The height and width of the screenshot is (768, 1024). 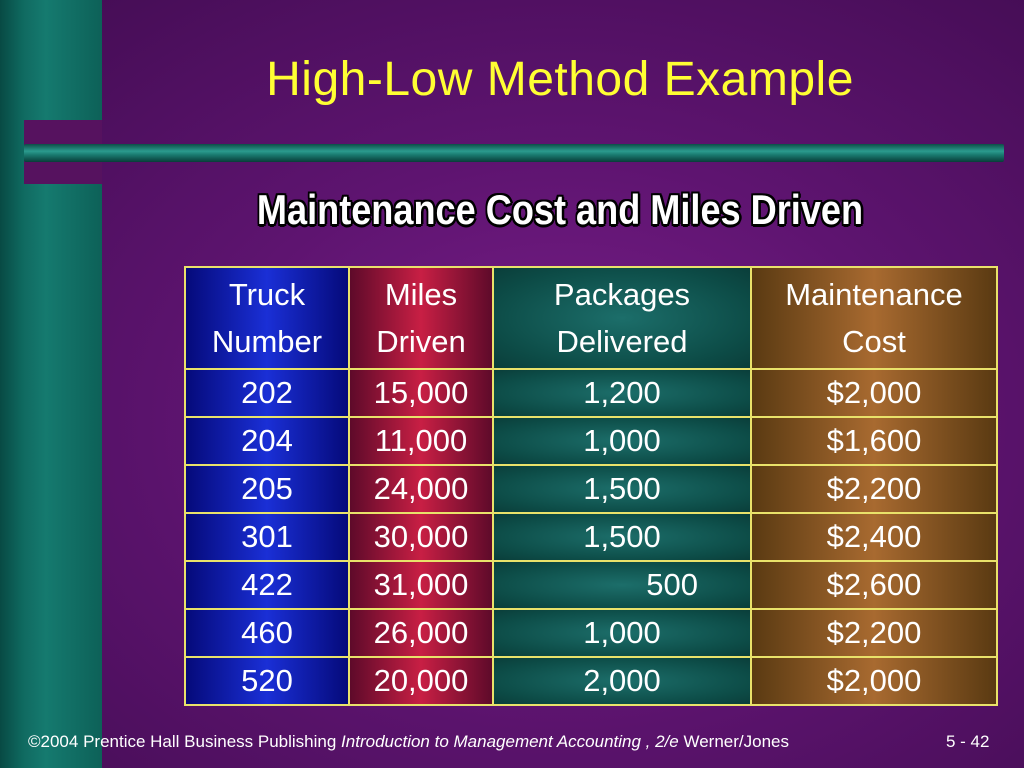 I want to click on footer-copyright: ©2004 Prentice Hall Business Publishing, so click(x=182, y=741).